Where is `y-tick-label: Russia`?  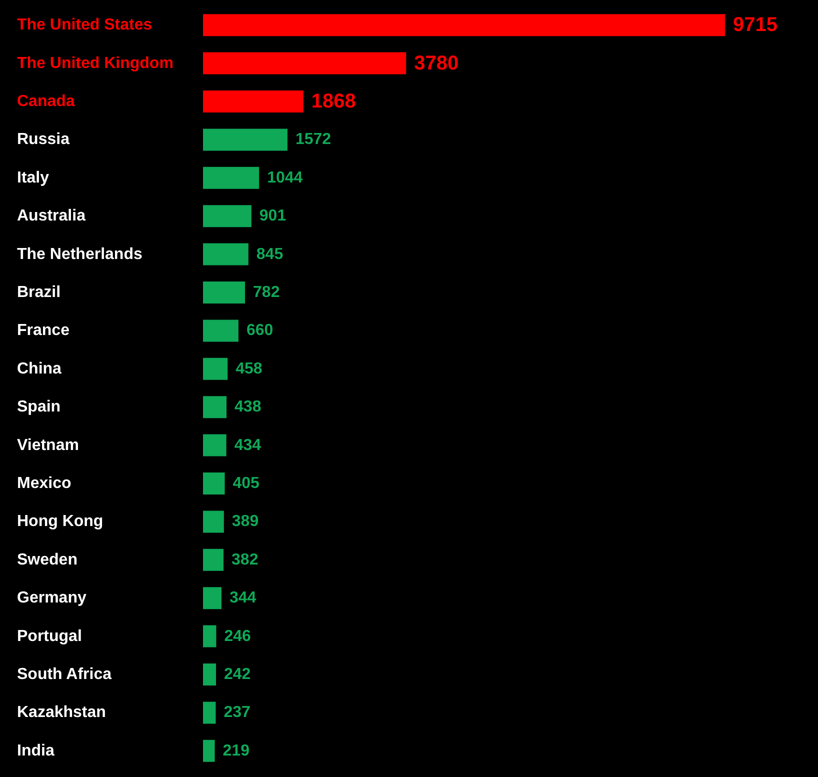 y-tick-label: Russia is located at coordinates (43, 139).